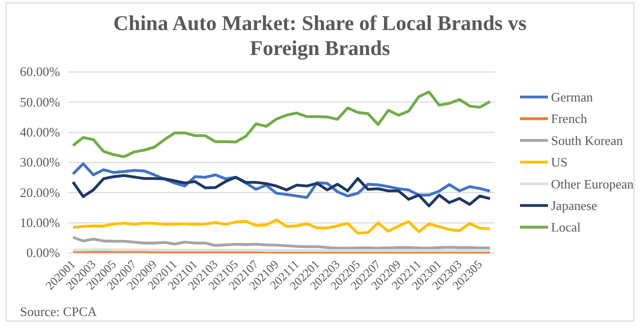  What do you see at coordinates (40, 192) in the screenshot?
I see `y-tick-label: 20.00%` at bounding box center [40, 192].